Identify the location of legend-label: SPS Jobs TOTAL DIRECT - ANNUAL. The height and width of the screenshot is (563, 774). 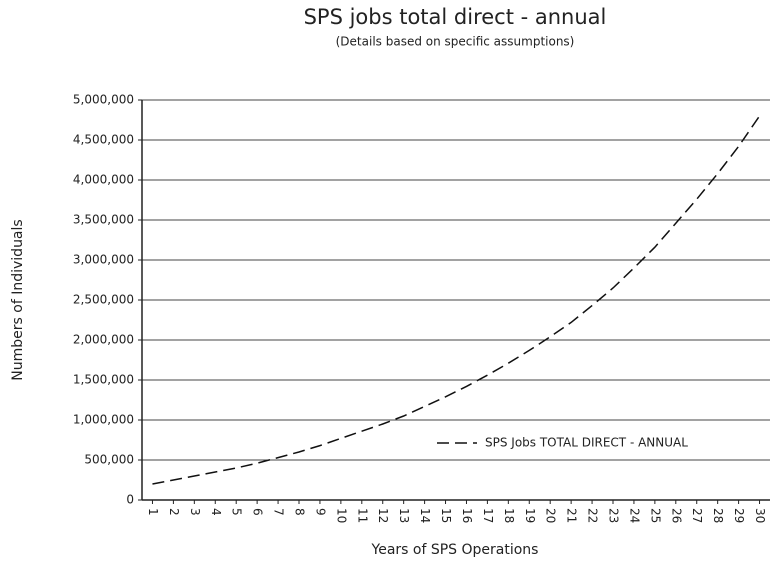
(586, 443).